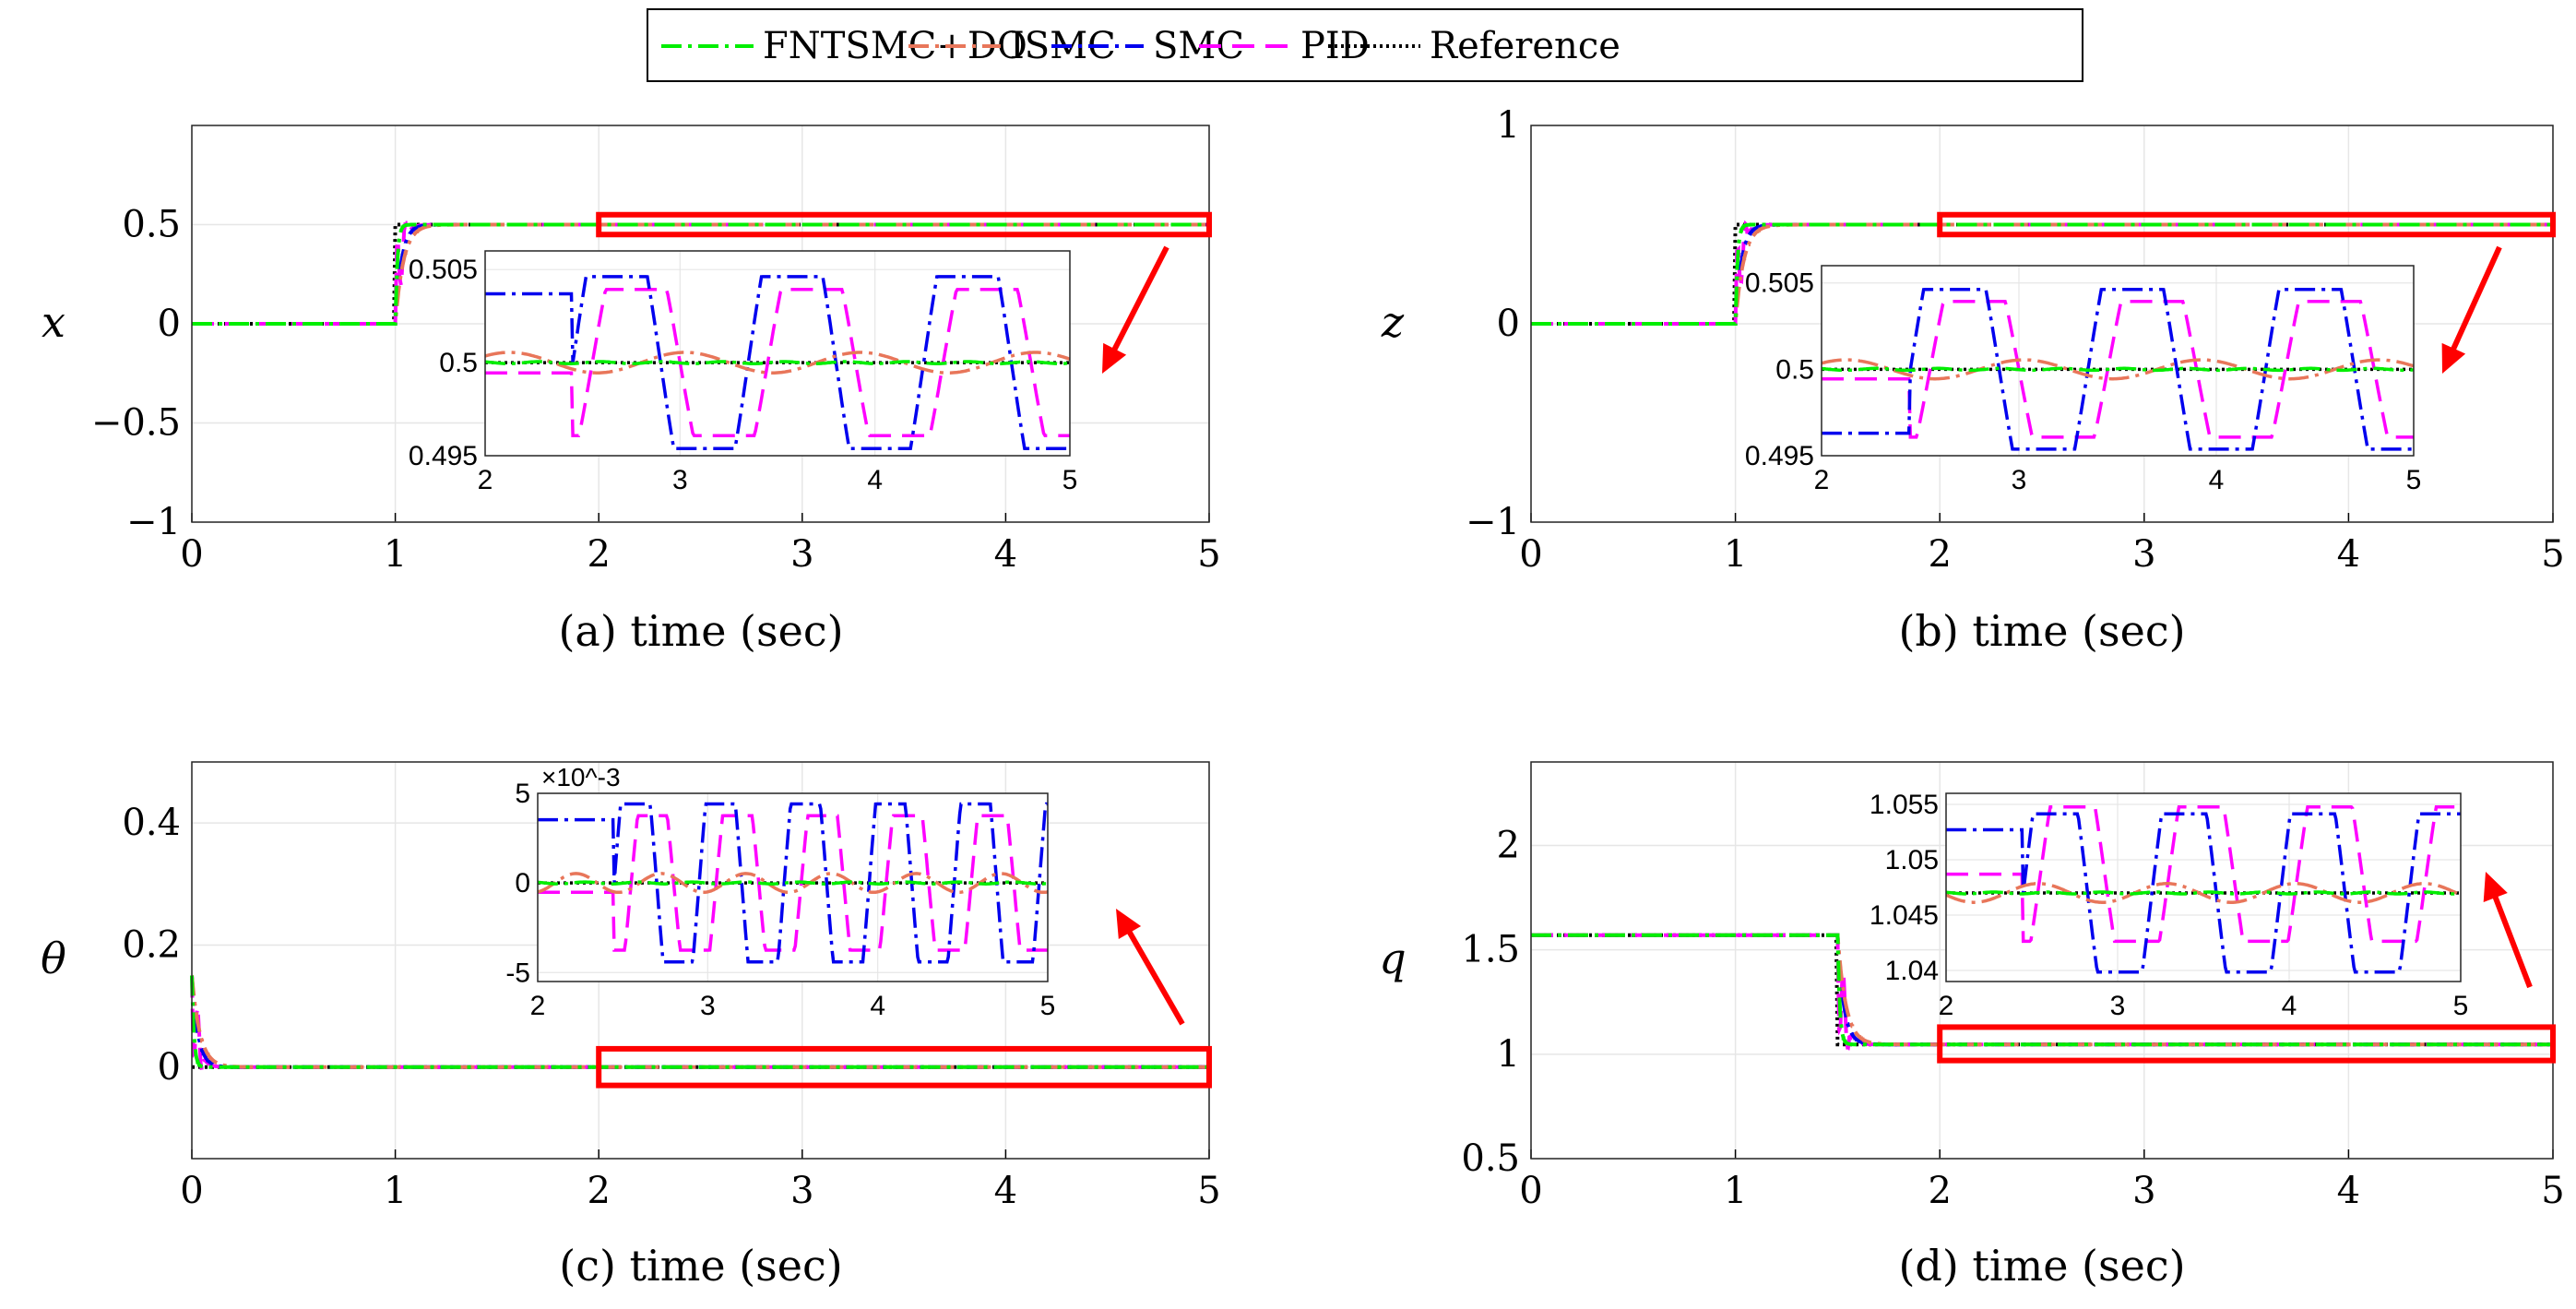 The width and height of the screenshot is (2576, 1309). Describe the element at coordinates (53, 958) in the screenshot. I see `y-axis-label: θ` at that location.